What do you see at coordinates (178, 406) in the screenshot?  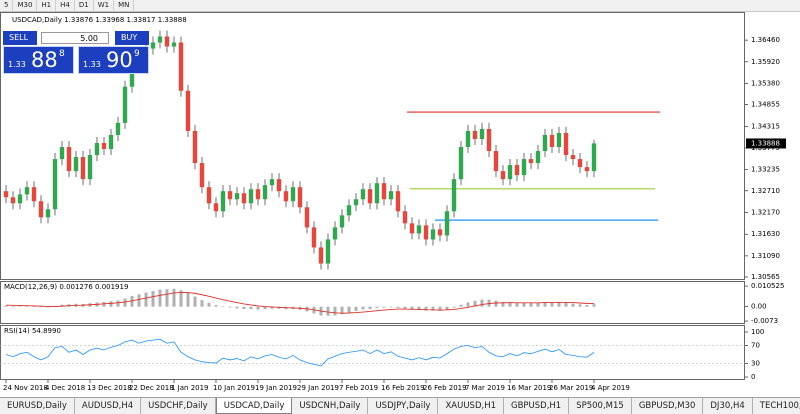 I see `chart-tab: USDCHF,Daily` at bounding box center [178, 406].